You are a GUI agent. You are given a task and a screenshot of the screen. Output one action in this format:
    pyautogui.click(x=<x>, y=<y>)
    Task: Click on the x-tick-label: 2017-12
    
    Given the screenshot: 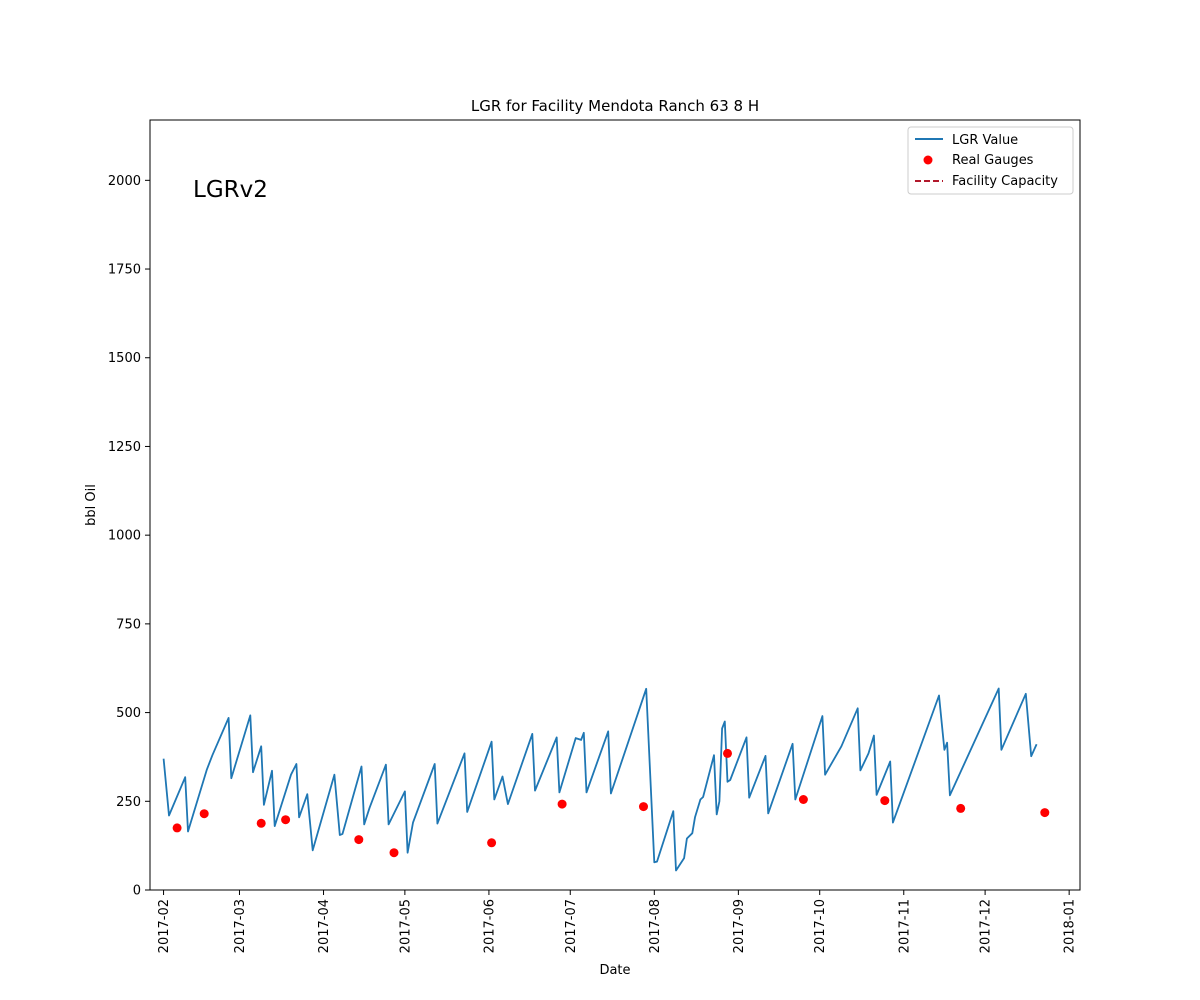 What is the action you would take?
    pyautogui.click(x=986, y=926)
    